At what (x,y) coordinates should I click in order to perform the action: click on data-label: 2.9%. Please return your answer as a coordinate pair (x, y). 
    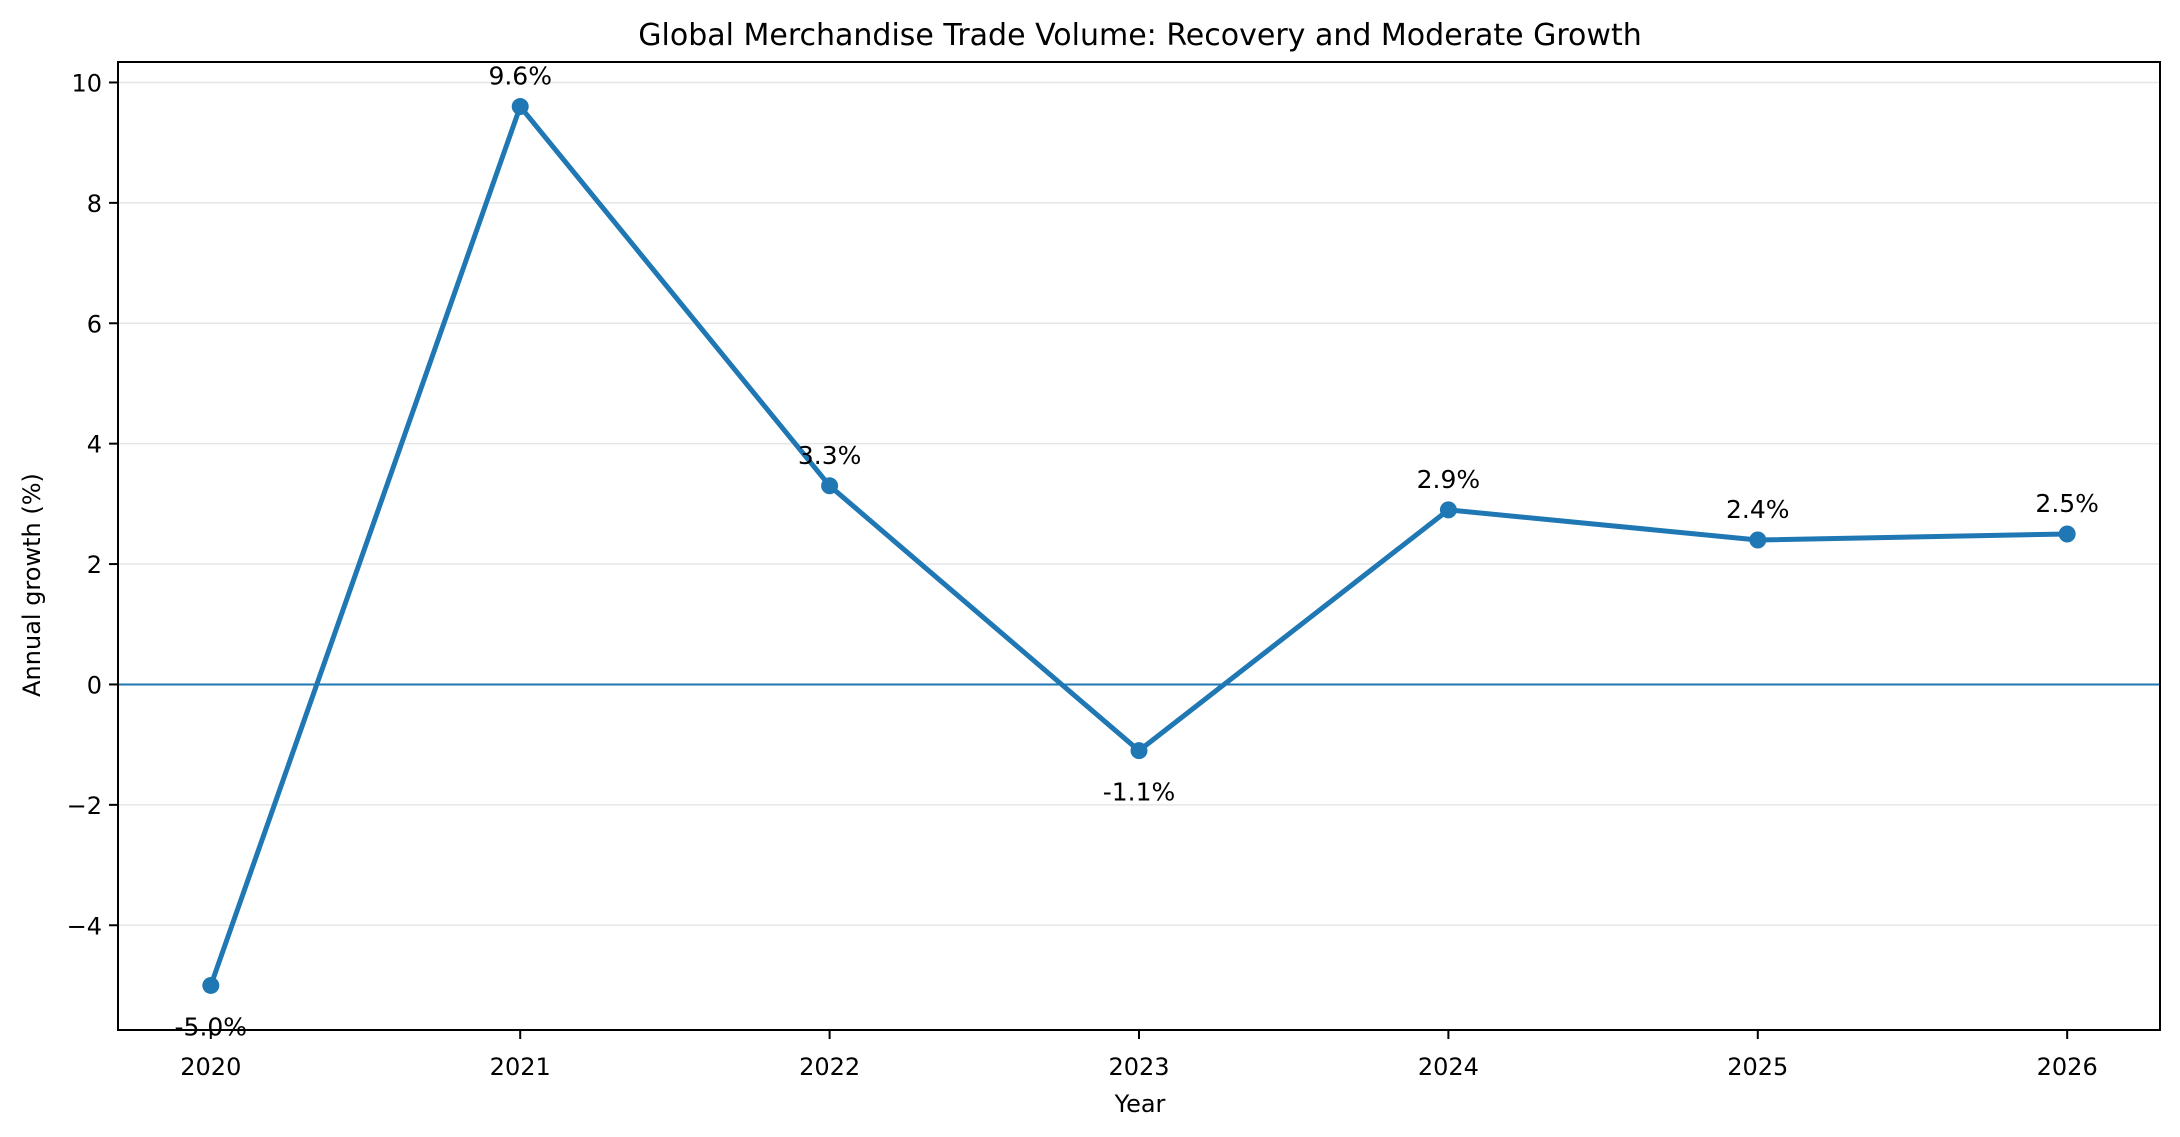
    Looking at the image, I should click on (1449, 479).